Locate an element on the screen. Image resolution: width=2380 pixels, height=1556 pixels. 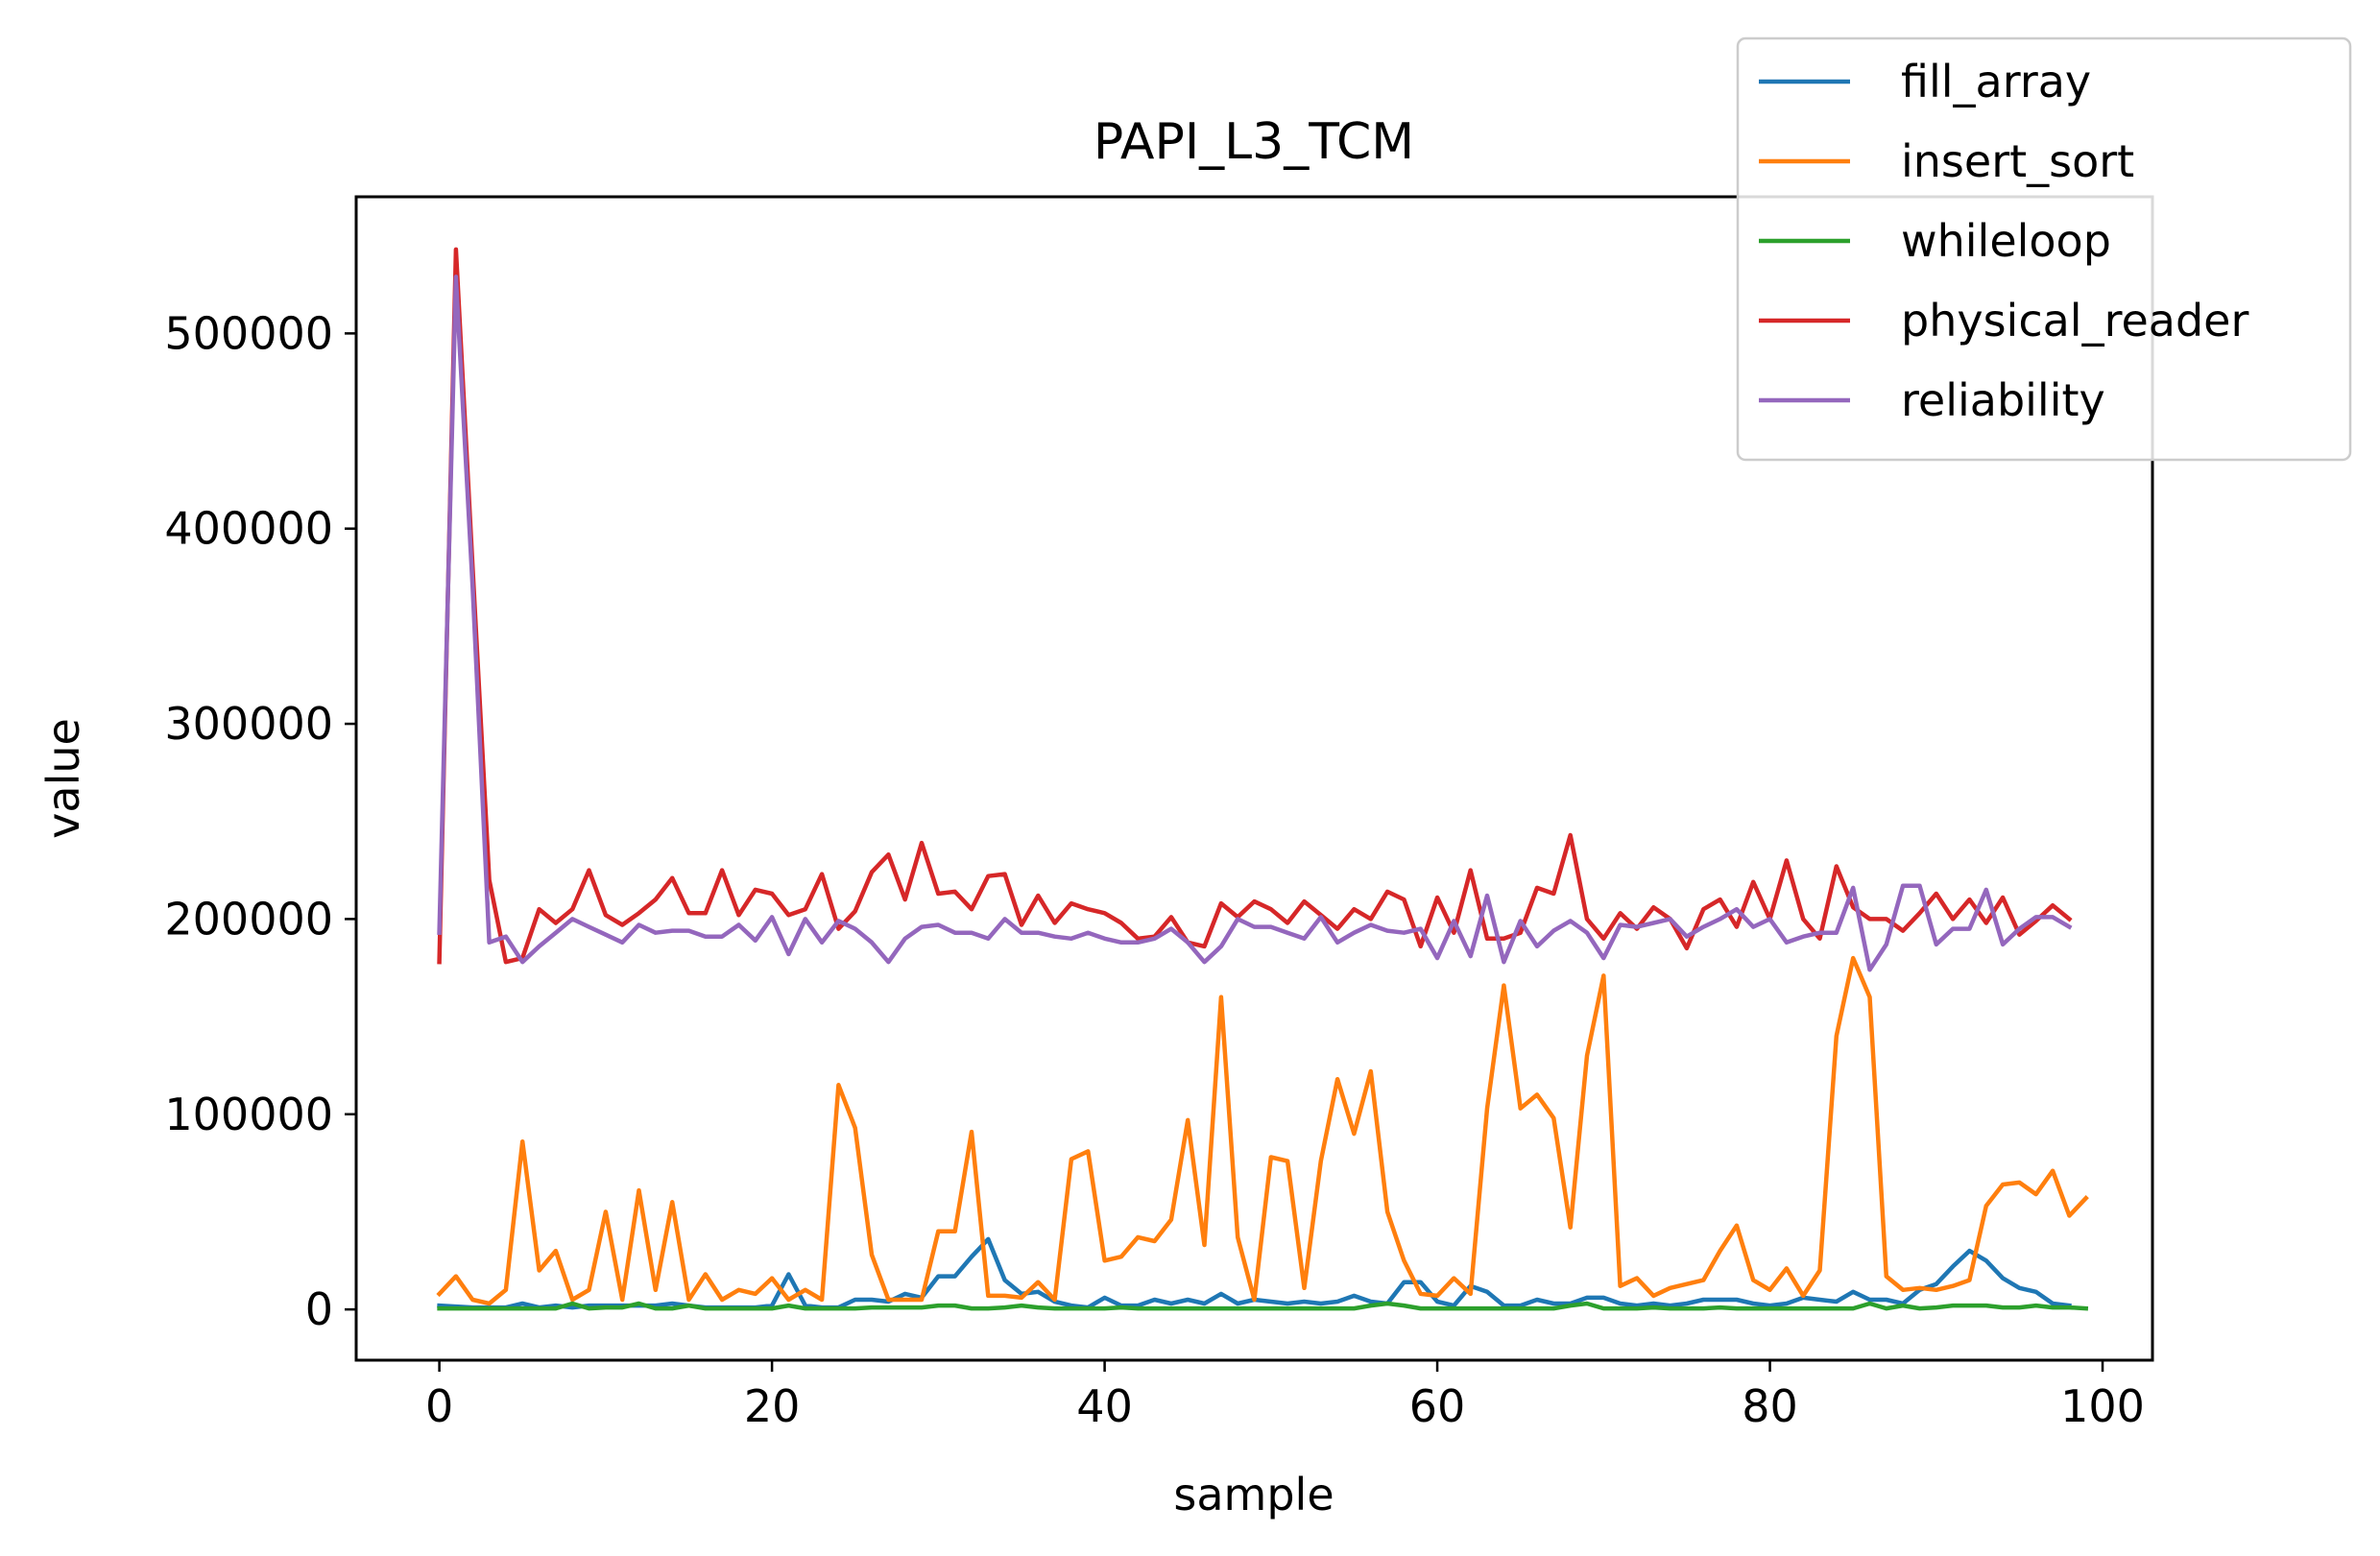
legend-label-fill_array: fill_array is located at coordinates (1996, 82).